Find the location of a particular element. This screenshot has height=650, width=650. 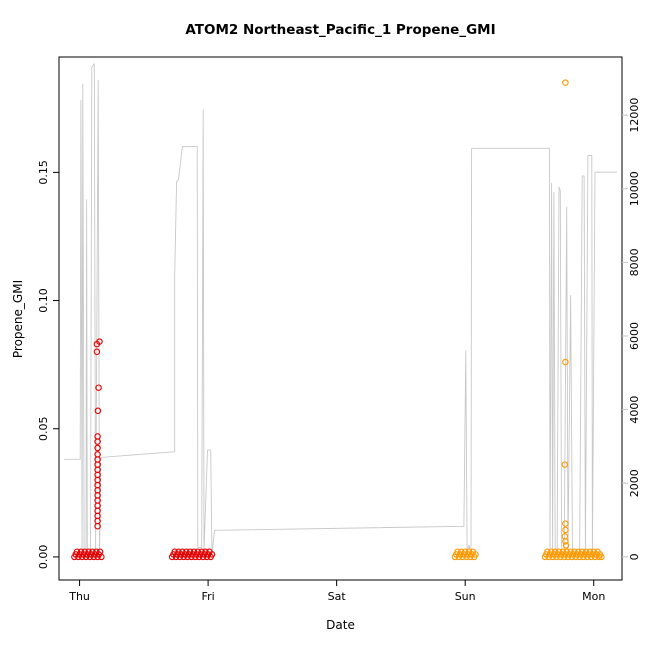

y-right-tick-label: 6000 is located at coordinates (634, 336).